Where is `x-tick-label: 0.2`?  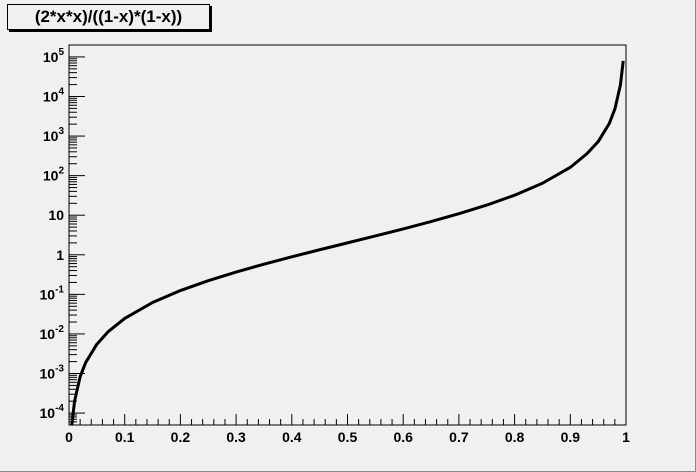 x-tick-label: 0.2 is located at coordinates (181, 437).